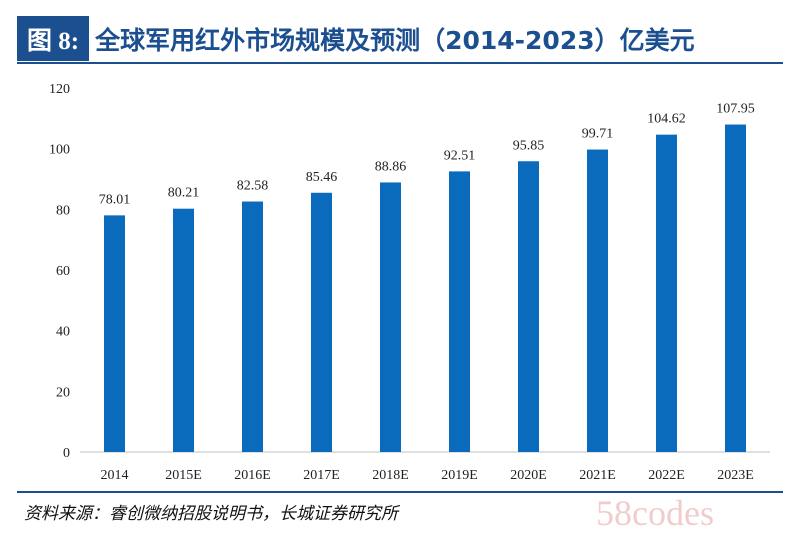 This screenshot has height=539, width=800. What do you see at coordinates (597, 475) in the screenshot?
I see `x-tick-label: 2021E` at bounding box center [597, 475].